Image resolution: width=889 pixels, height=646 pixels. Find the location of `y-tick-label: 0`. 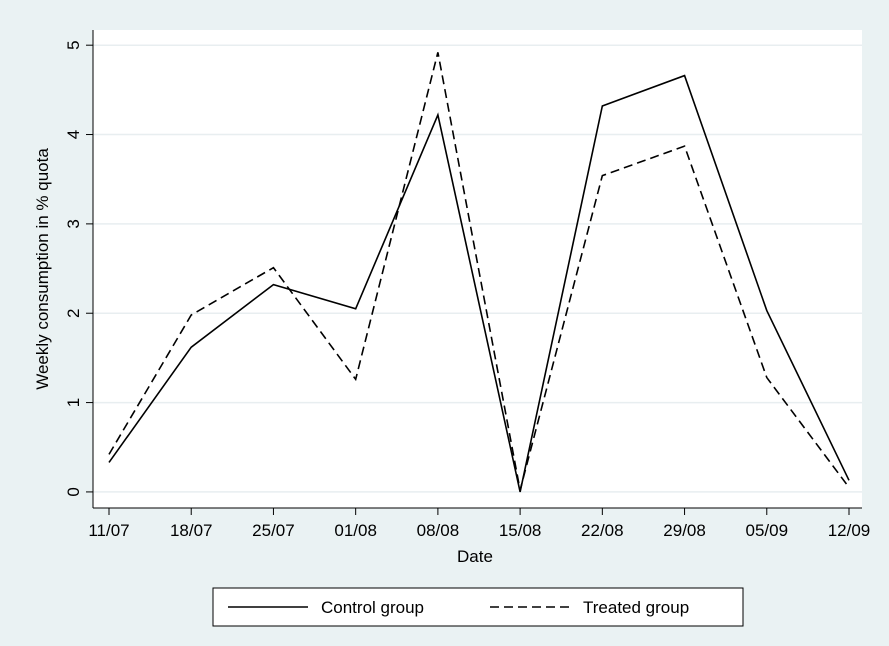

y-tick-label: 0 is located at coordinates (73, 491).